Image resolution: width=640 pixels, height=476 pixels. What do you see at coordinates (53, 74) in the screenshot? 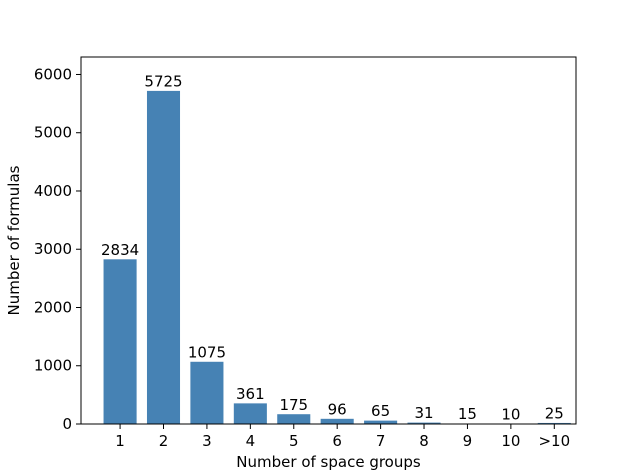
I see `y-tick-label: 6000` at bounding box center [53, 74].